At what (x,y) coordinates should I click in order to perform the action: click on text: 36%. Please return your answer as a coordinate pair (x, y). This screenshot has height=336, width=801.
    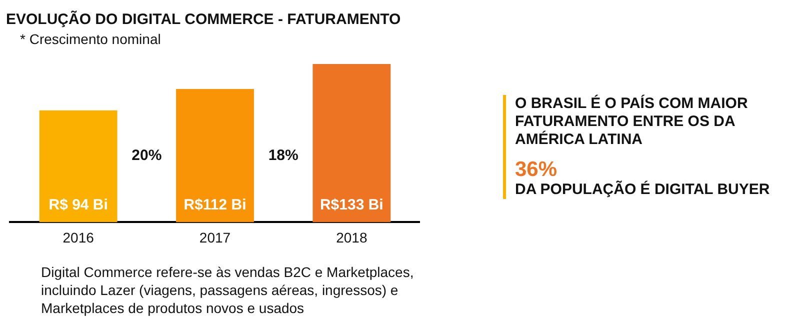
    Looking at the image, I should click on (536, 169).